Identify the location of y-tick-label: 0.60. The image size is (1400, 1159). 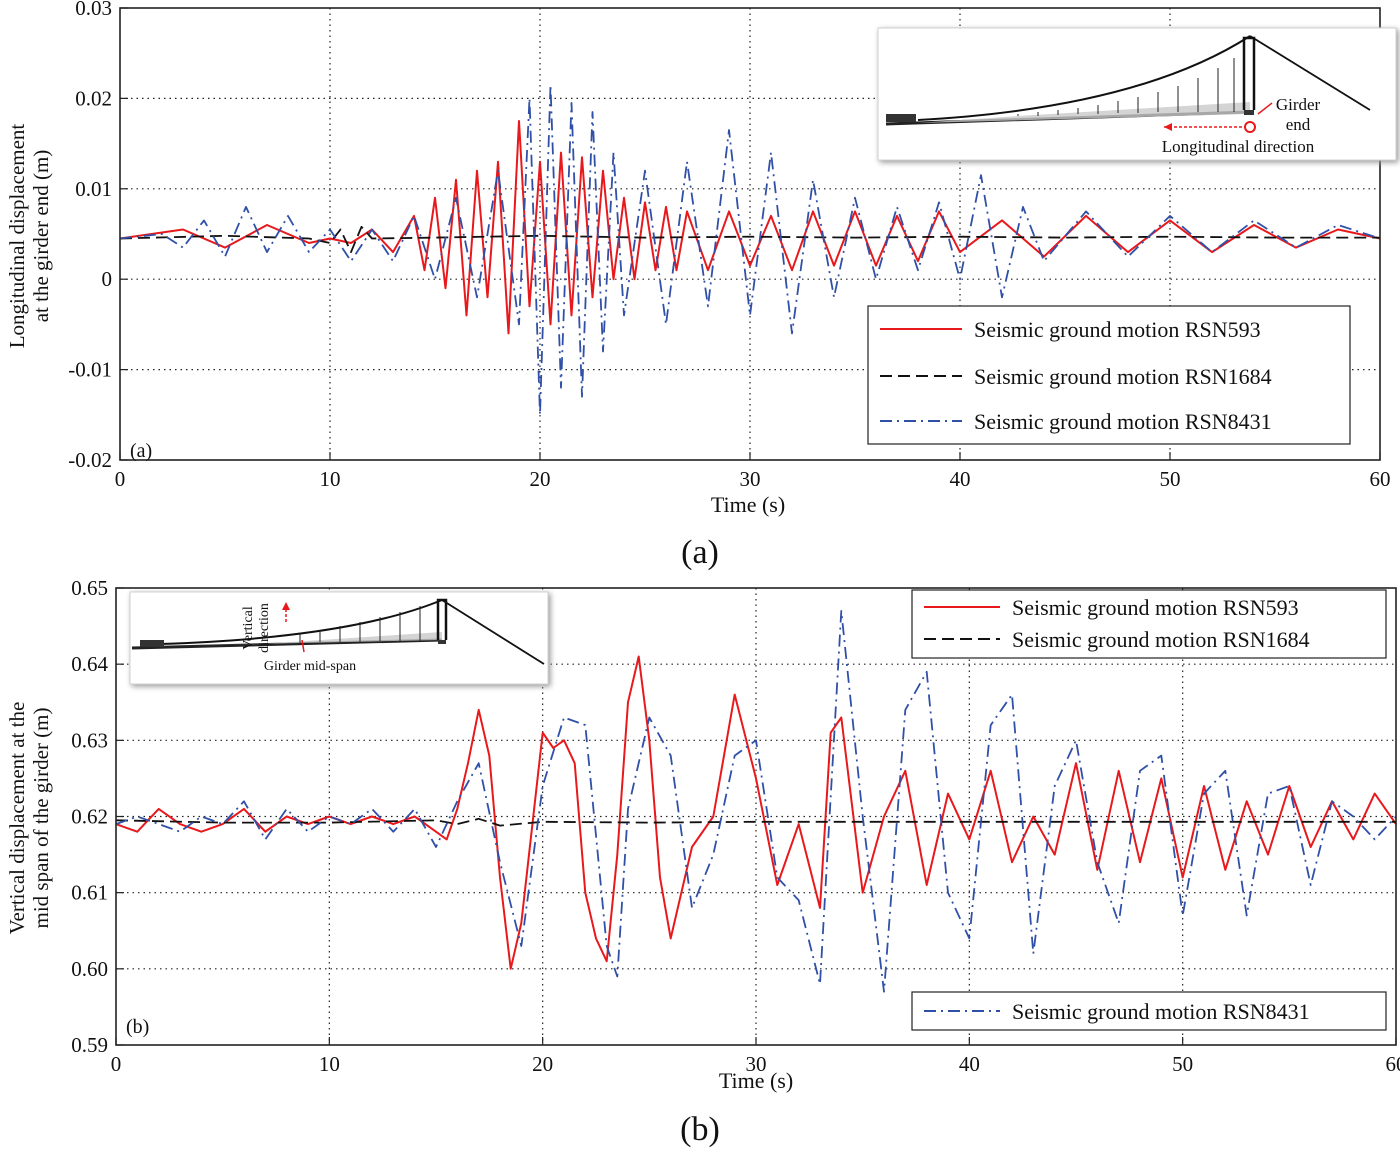
(89, 969).